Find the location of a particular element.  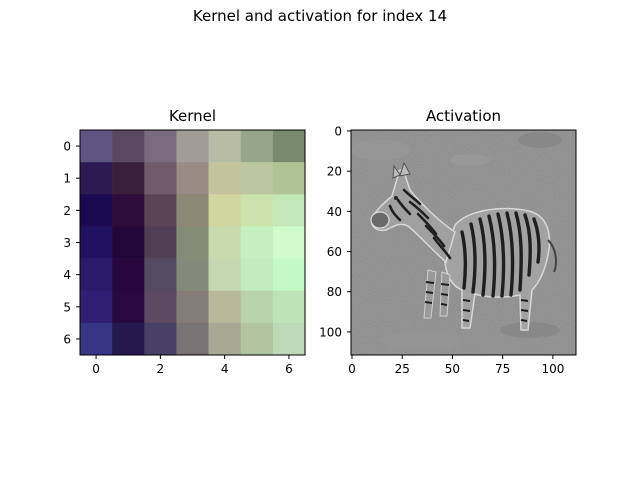

activation-y-axis: 0 20 40 60 80 100 is located at coordinates (335, 232).